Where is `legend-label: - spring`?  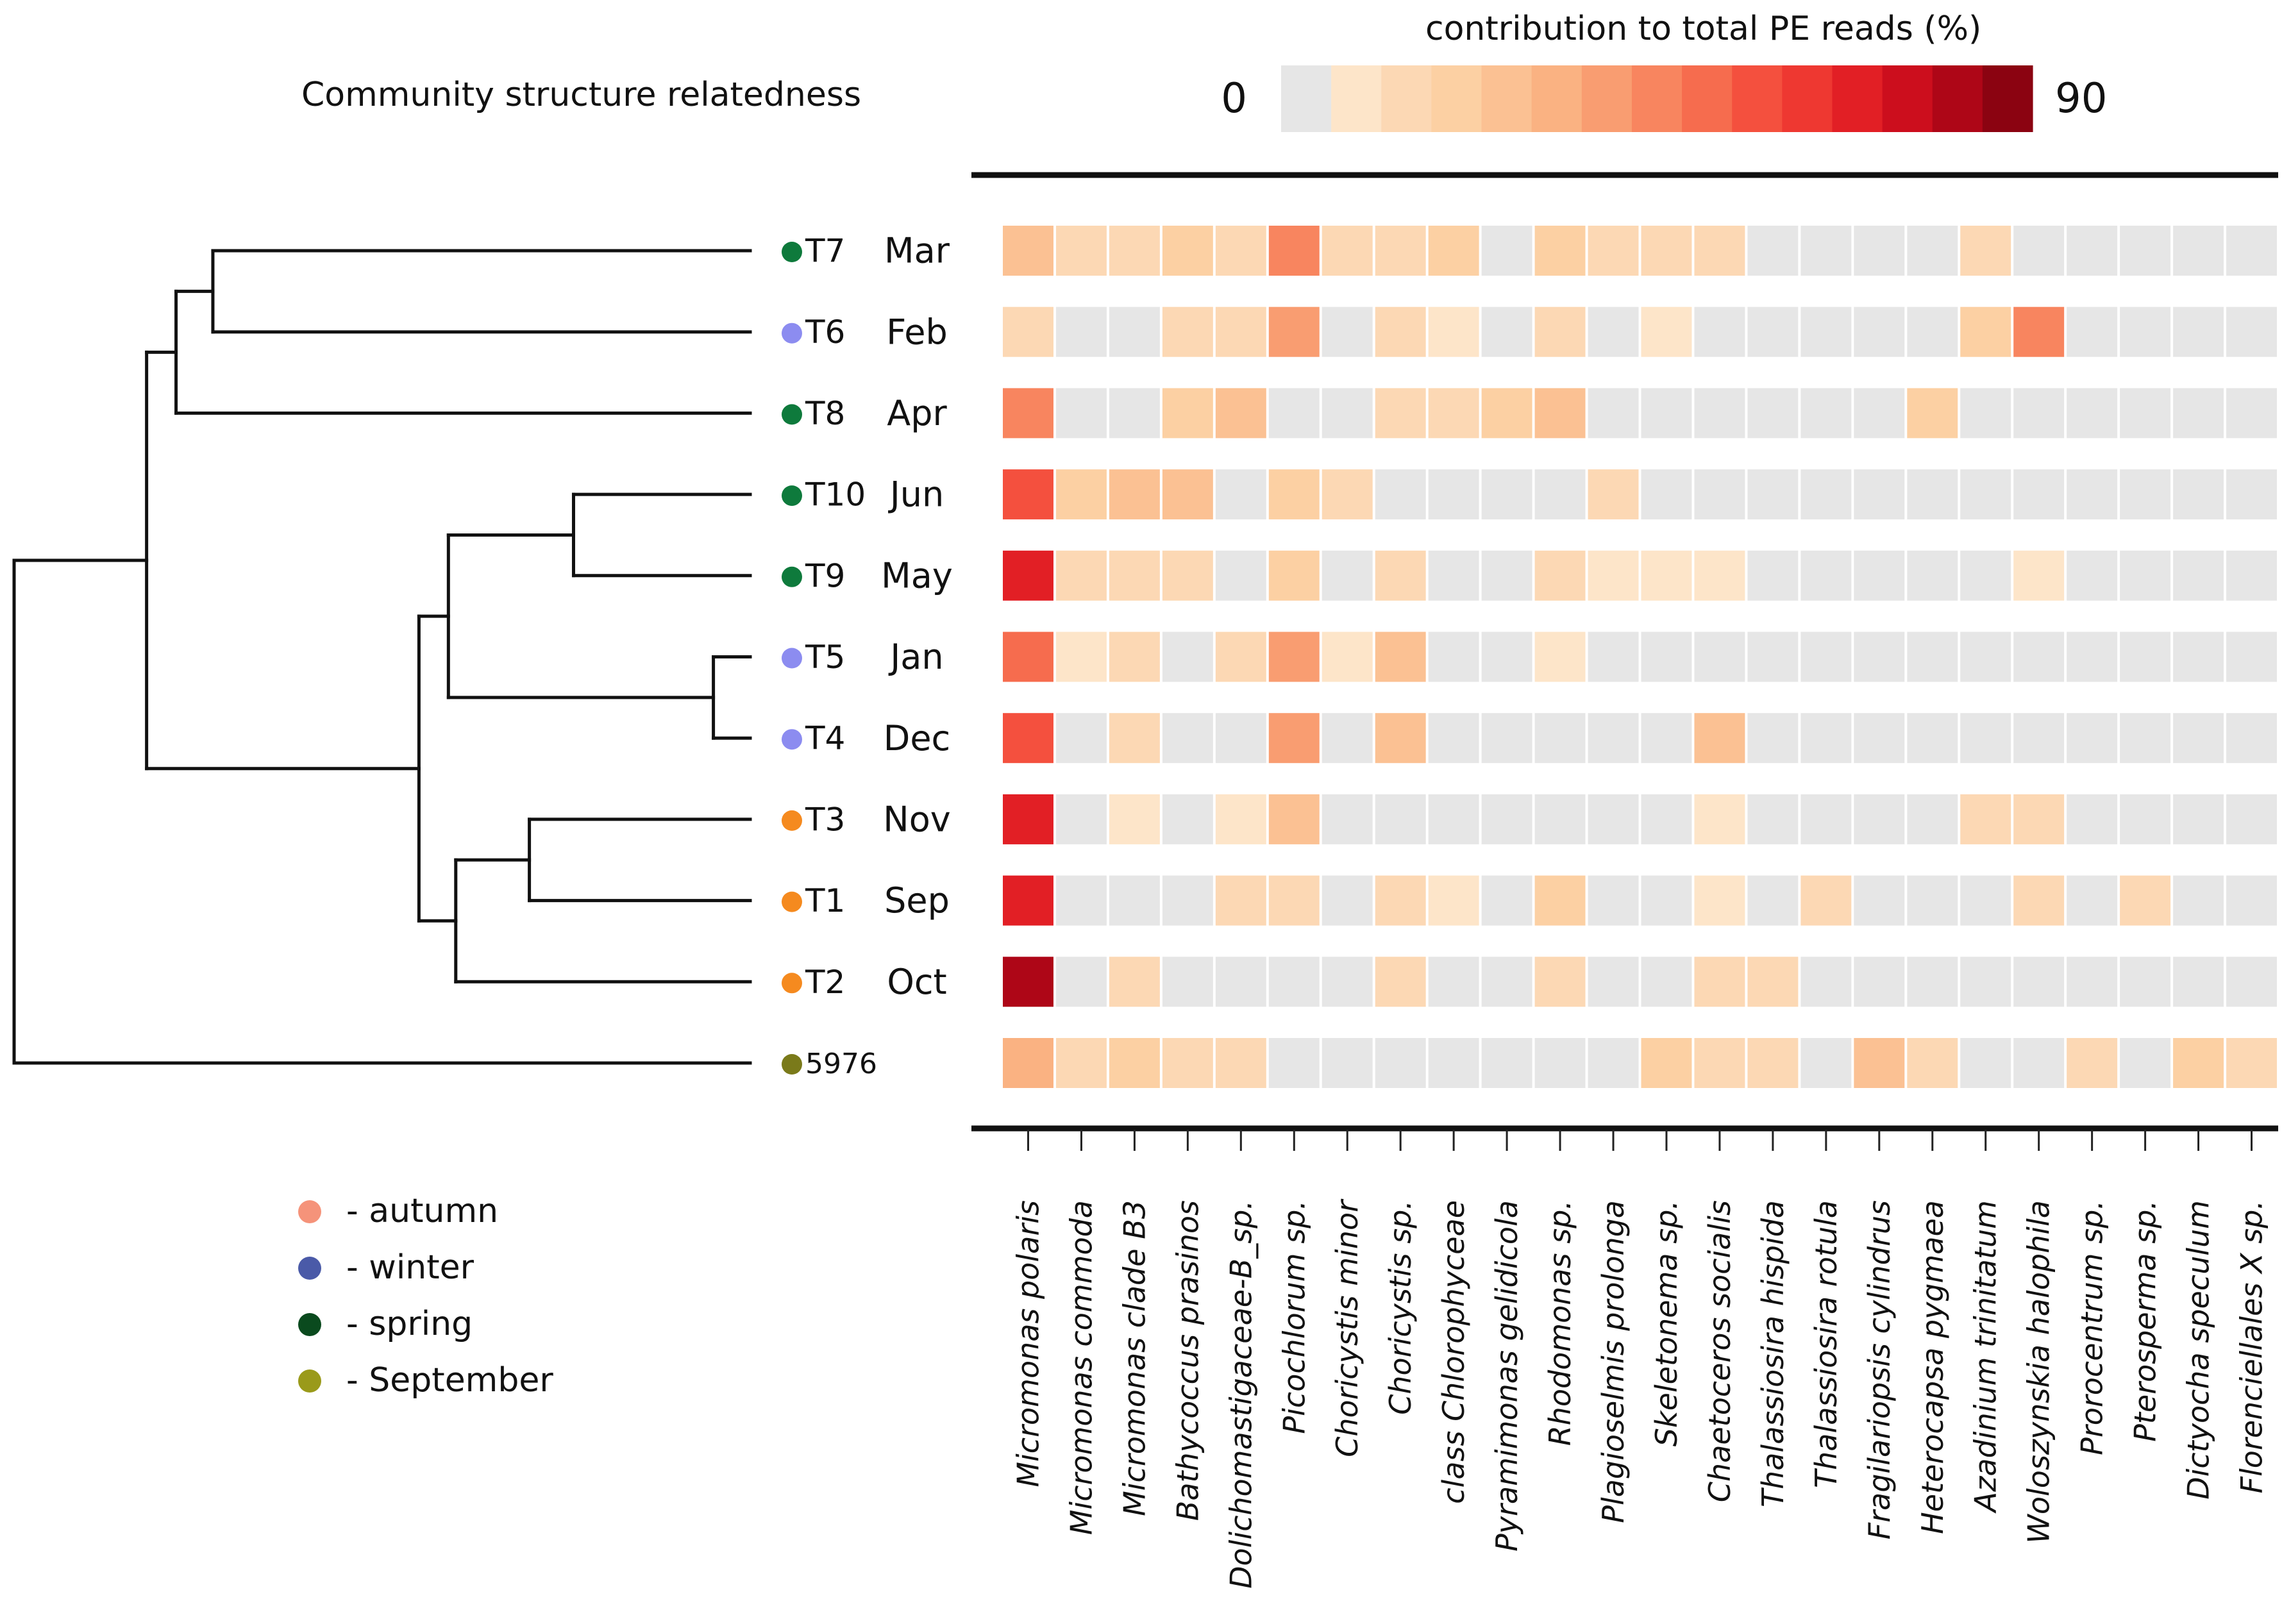
legend-label: - spring is located at coordinates (409, 1324).